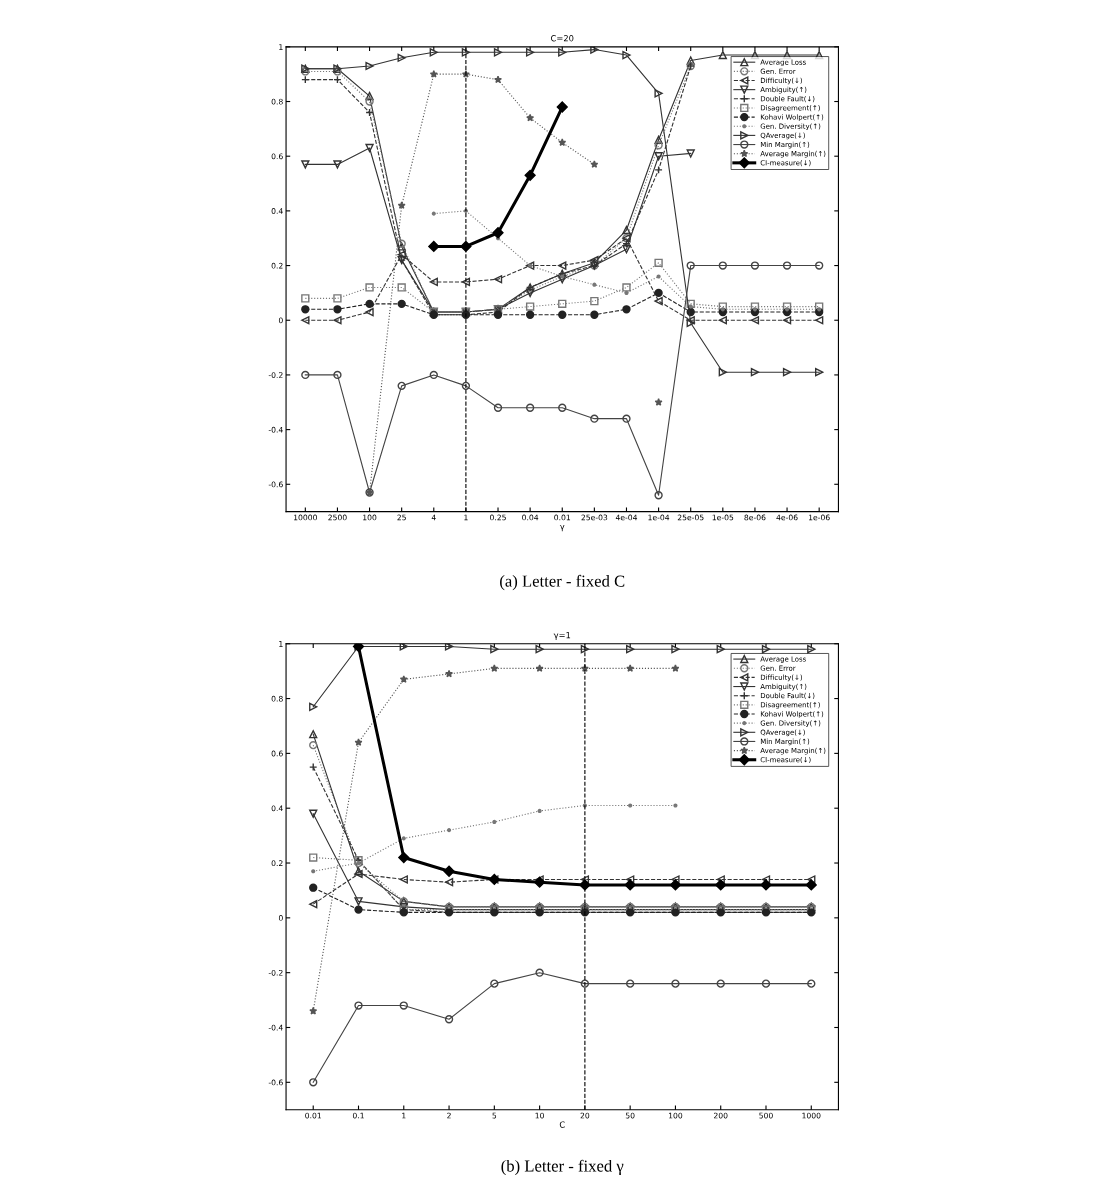  What do you see at coordinates (562, 528) in the screenshot?
I see `x-axis-title: γ` at bounding box center [562, 528].